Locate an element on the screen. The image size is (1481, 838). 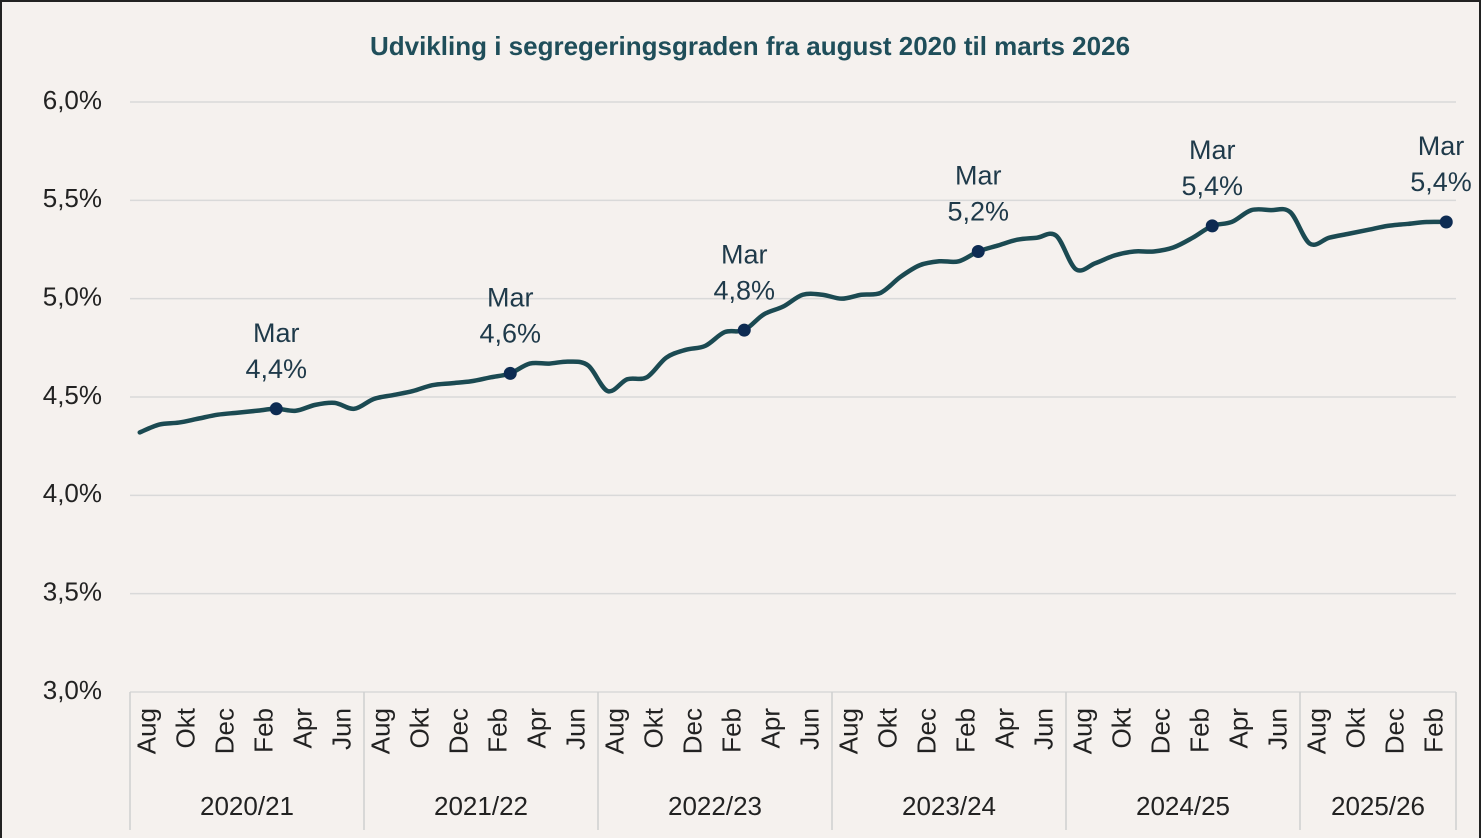
group-label: 2023/24 is located at coordinates (949, 806).